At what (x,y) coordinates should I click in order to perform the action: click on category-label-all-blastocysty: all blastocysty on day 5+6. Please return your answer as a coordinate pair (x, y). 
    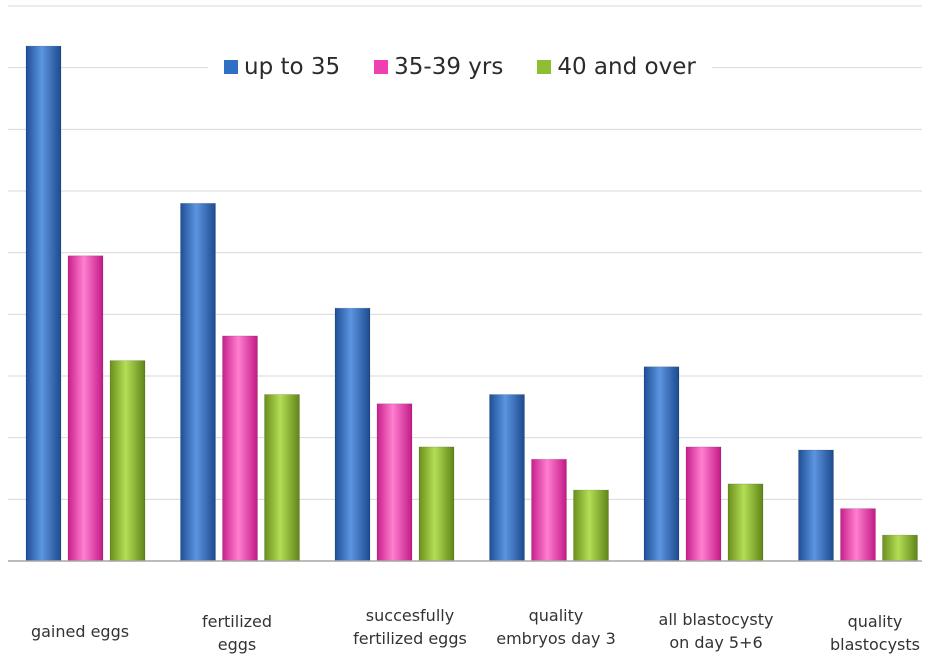
    Looking at the image, I should click on (716, 631).